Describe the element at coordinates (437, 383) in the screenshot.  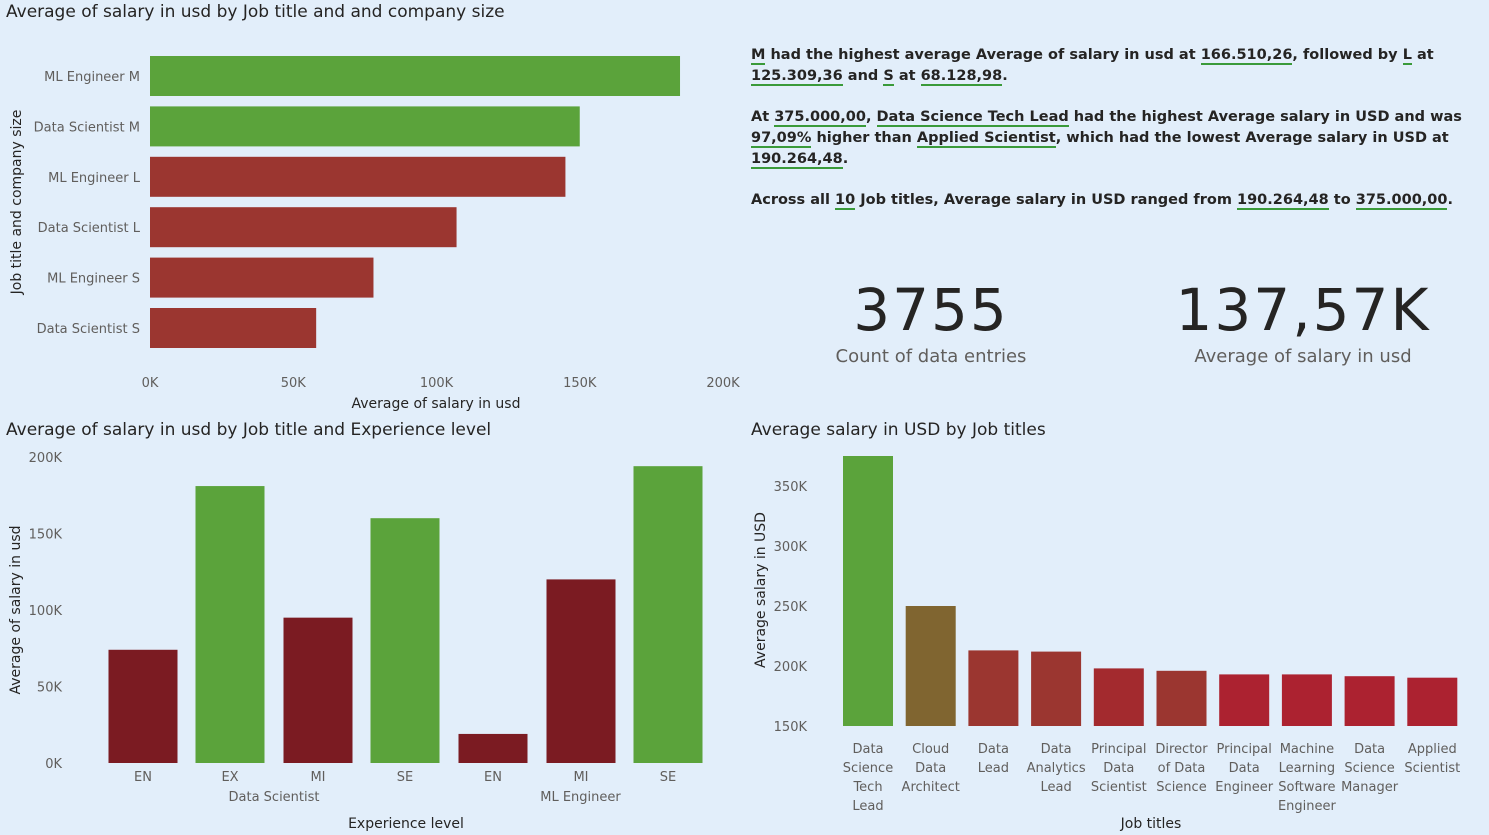
I see `x-tick-label: 100K` at that location.